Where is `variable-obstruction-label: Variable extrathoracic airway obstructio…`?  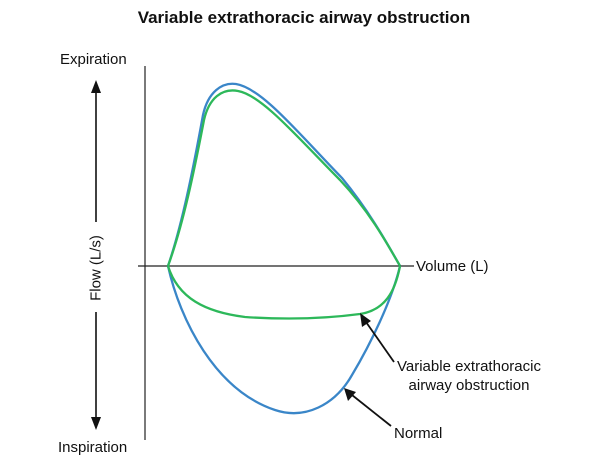 variable-obstruction-label: Variable extrathoracic airway obstructio… is located at coordinates (469, 376).